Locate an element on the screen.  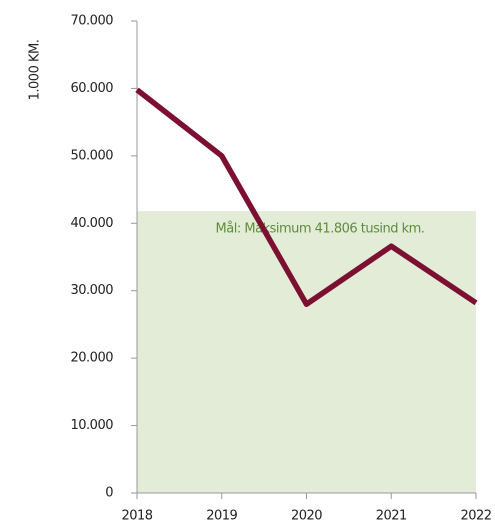
x-tick-label: 2018 is located at coordinates (136, 516).